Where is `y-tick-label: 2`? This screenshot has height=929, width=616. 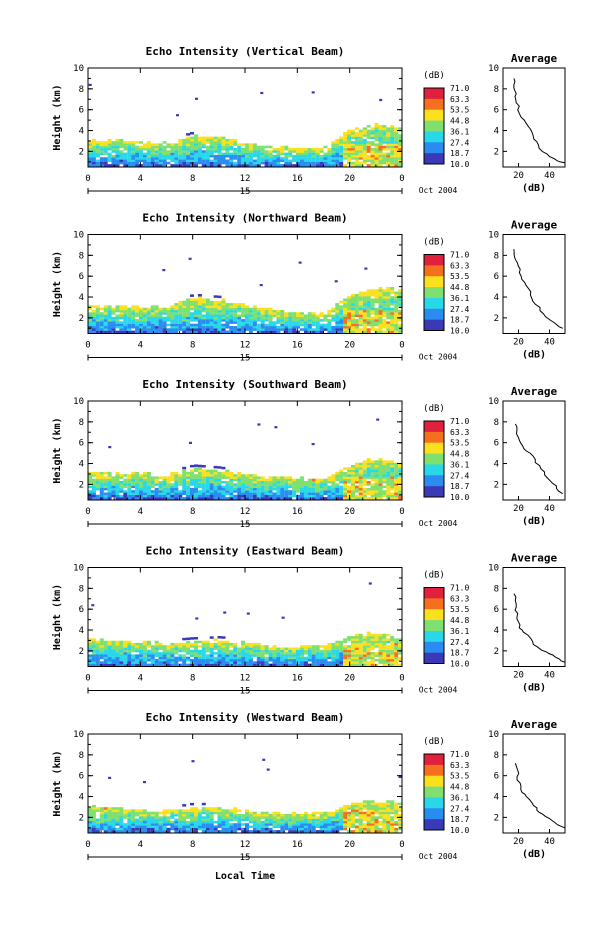
y-tick-label: 2 is located at coordinates (81, 152).